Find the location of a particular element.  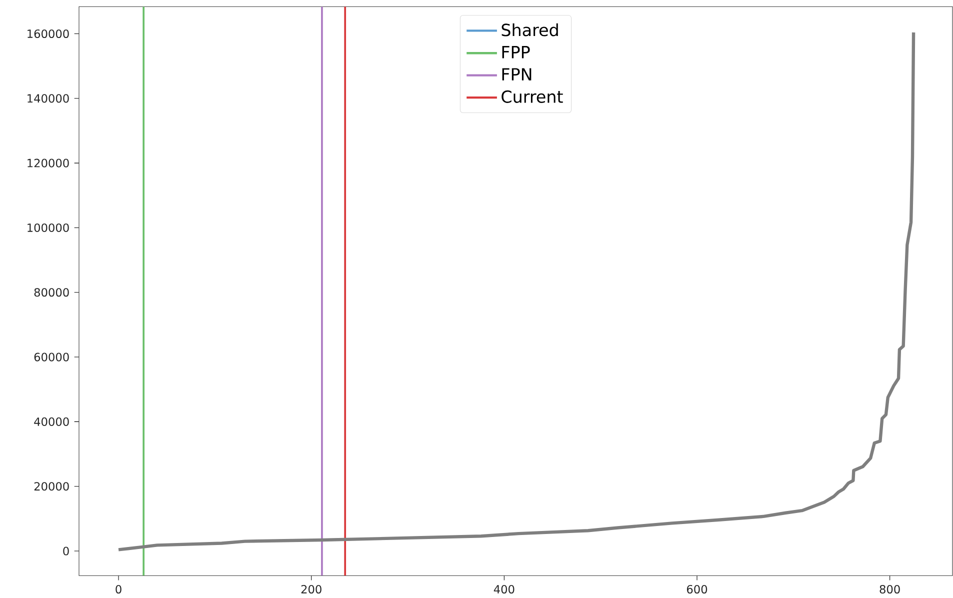

y-tick-label: 160000 is located at coordinates (48, 33).